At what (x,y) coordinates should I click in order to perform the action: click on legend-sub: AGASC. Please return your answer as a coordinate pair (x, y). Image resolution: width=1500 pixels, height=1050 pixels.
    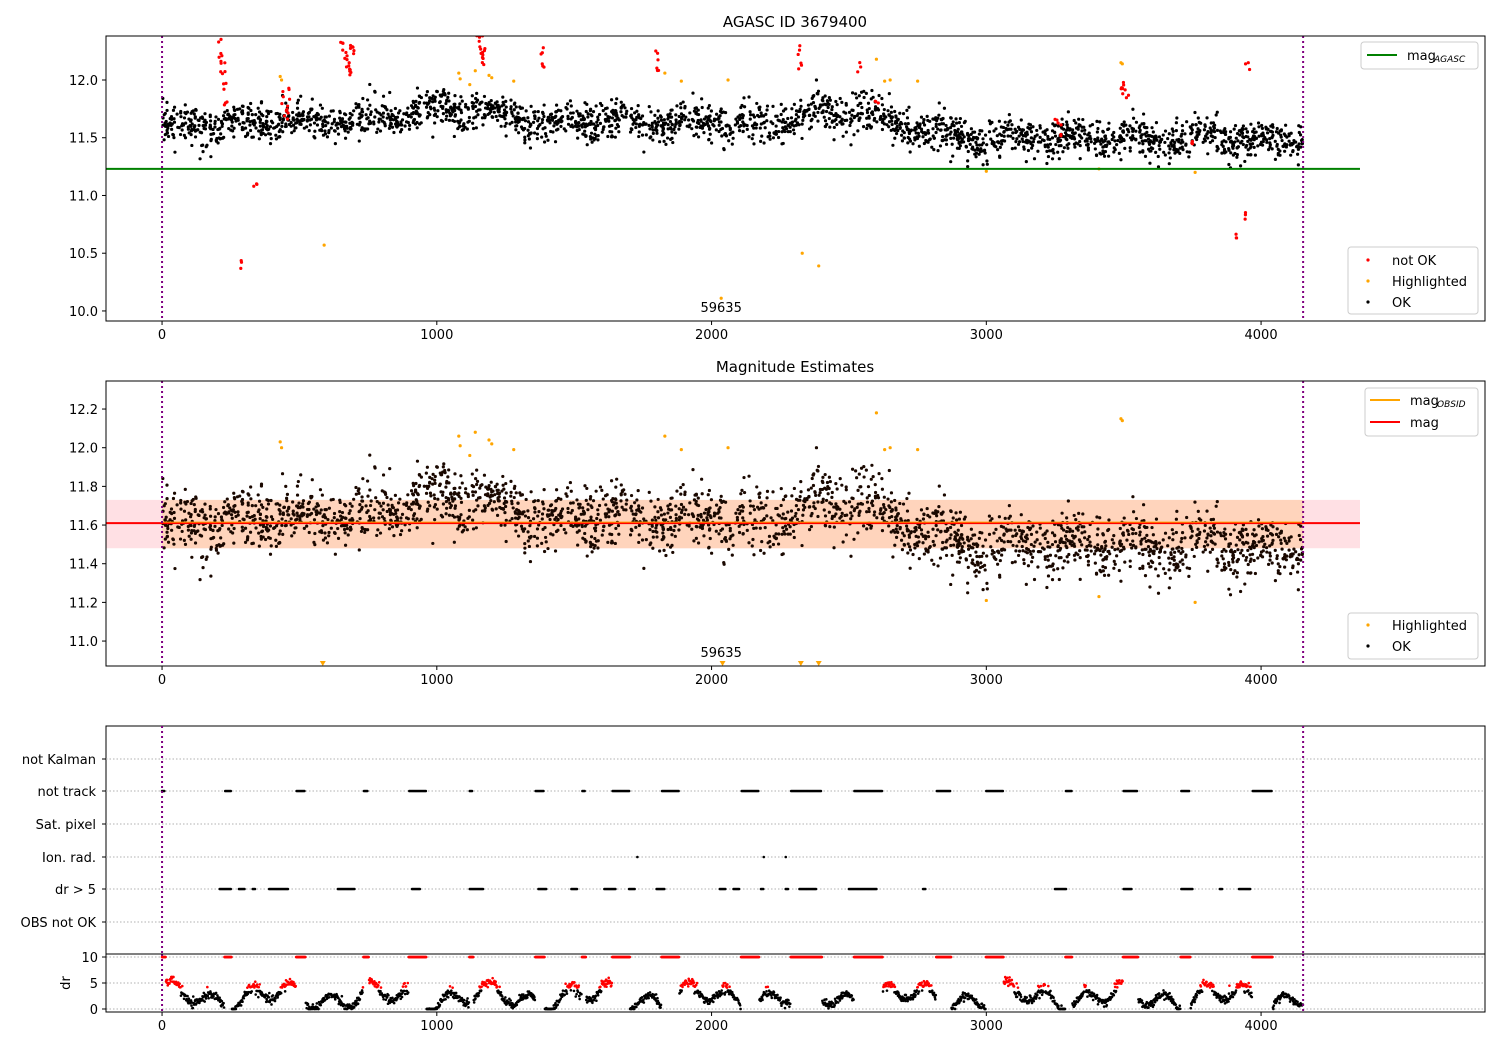
    Looking at the image, I should click on (1449, 60).